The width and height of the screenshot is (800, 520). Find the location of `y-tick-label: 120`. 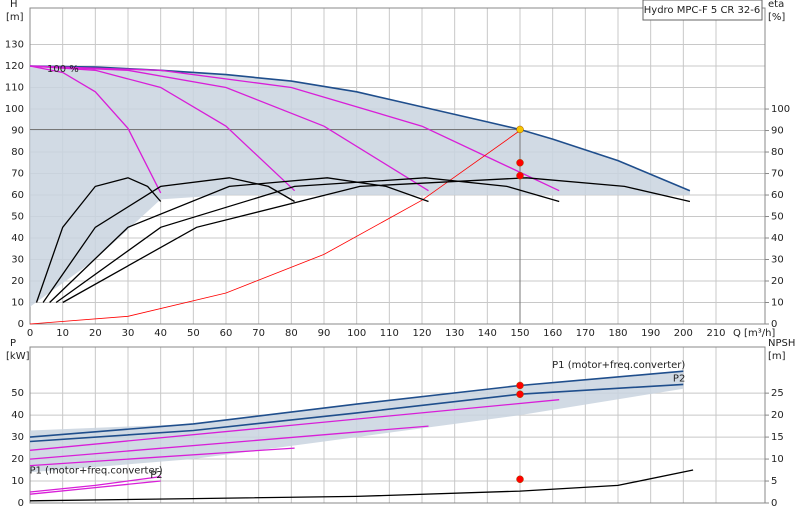

y-tick-label: 120 is located at coordinates (14, 66).